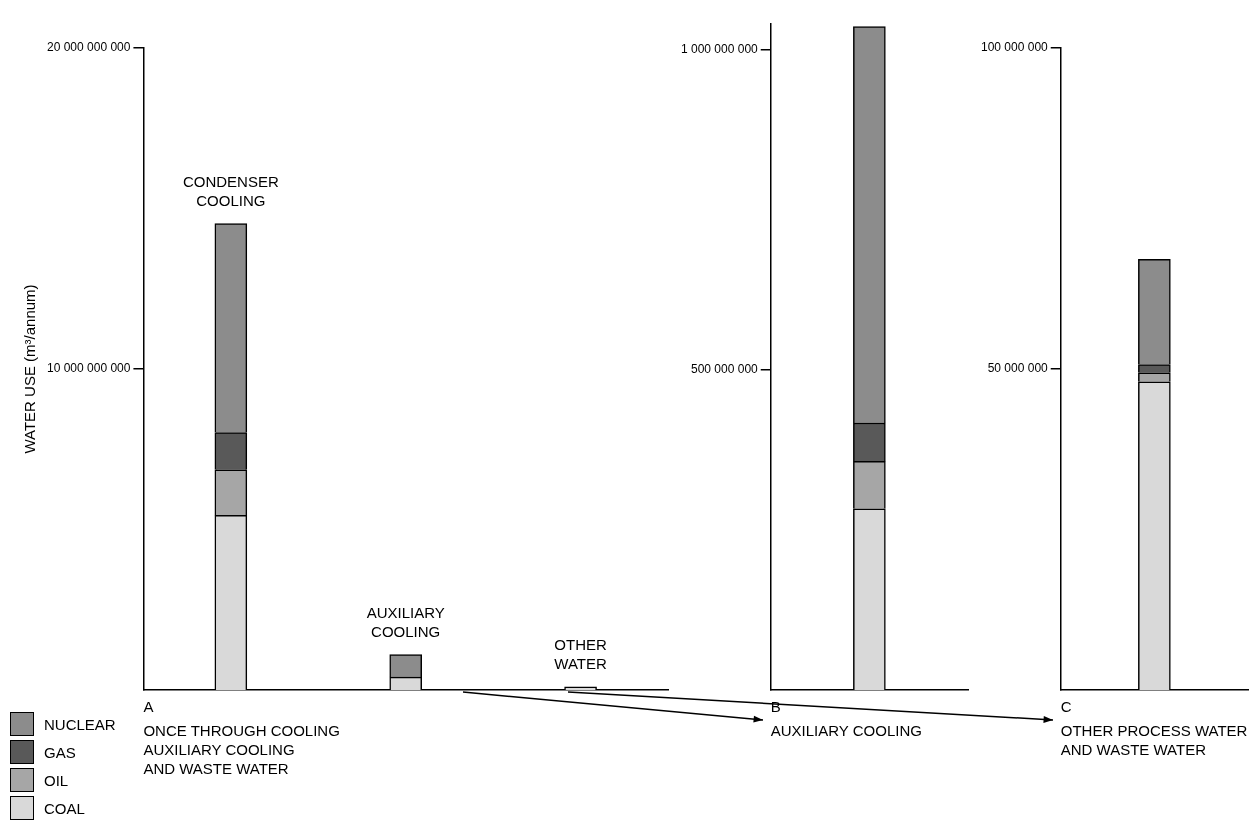  I want to click on legend-label: GAS, so click(60, 752).